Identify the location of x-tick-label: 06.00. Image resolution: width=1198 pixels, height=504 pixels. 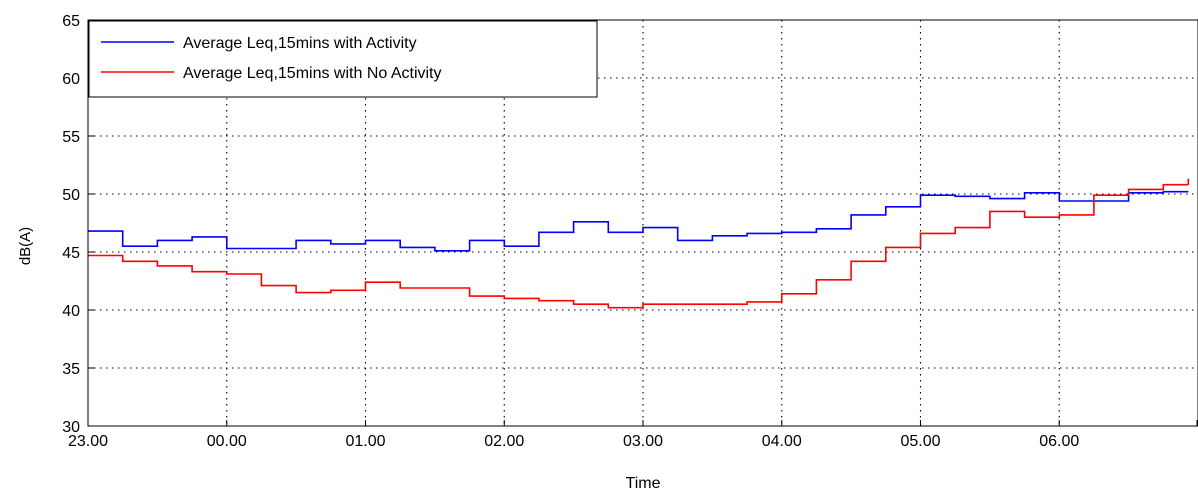
(1059, 441).